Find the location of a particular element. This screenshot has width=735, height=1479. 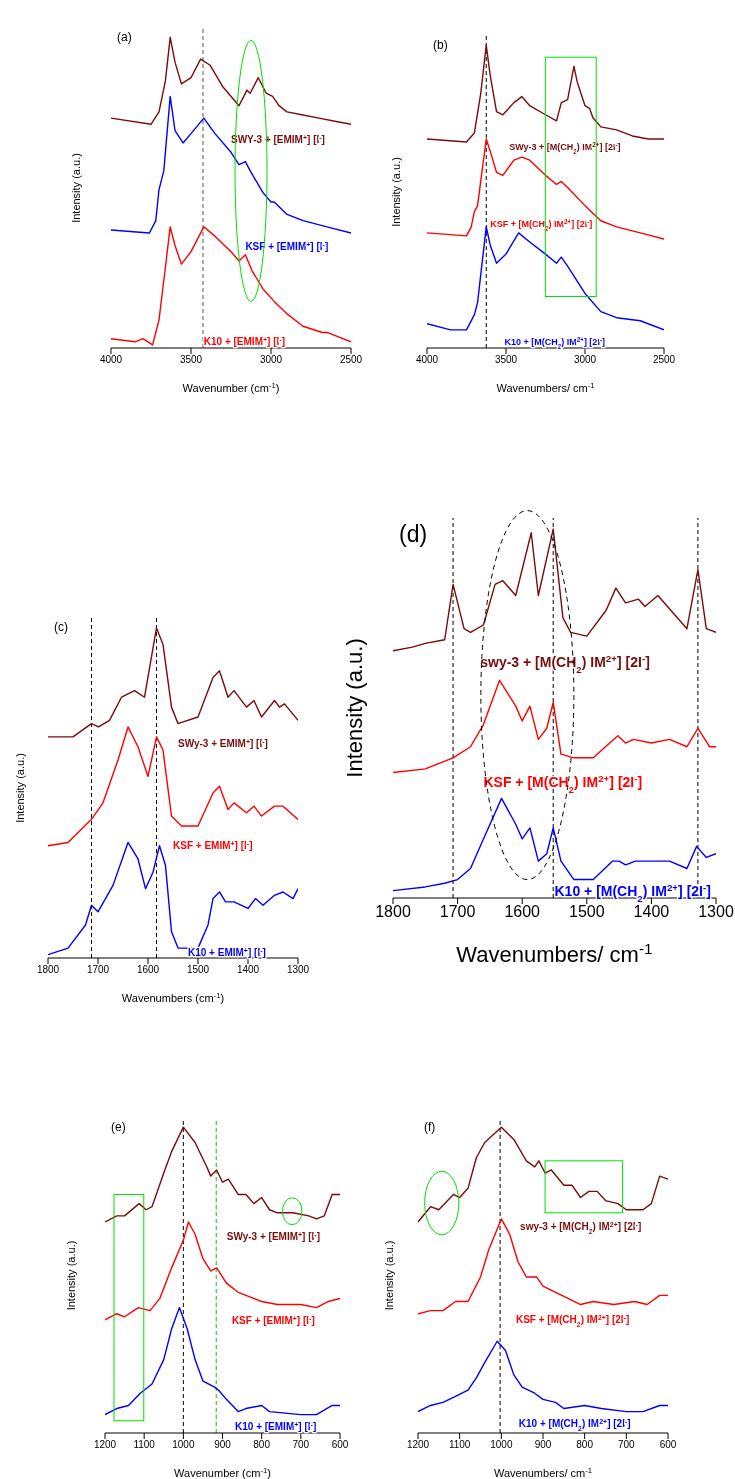

series-label: SWy-3 + [EMIM$^{+}$] [I$^{-}$] is located at coordinates (273, 1236).